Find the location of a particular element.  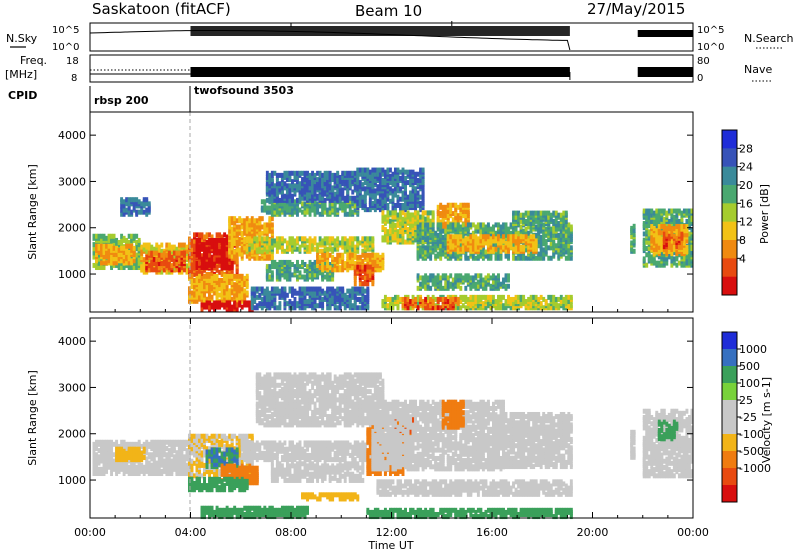

freq-dense-band is located at coordinates (380, 72).